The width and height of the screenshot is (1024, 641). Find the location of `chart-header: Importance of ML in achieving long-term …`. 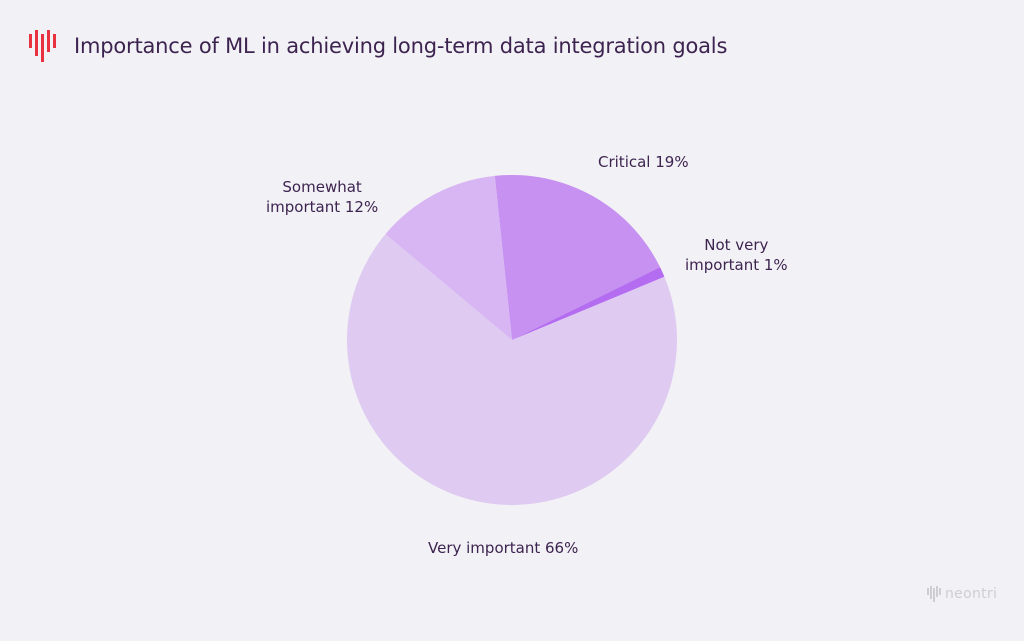

chart-header: Importance of ML in achieving long-term … is located at coordinates (377, 46).